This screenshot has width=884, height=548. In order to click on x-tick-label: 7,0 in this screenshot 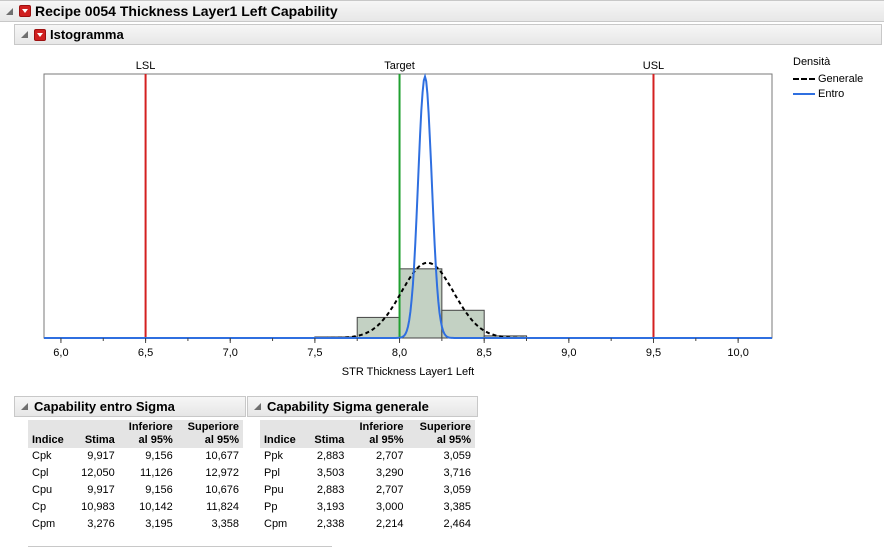, I will do `click(230, 353)`.